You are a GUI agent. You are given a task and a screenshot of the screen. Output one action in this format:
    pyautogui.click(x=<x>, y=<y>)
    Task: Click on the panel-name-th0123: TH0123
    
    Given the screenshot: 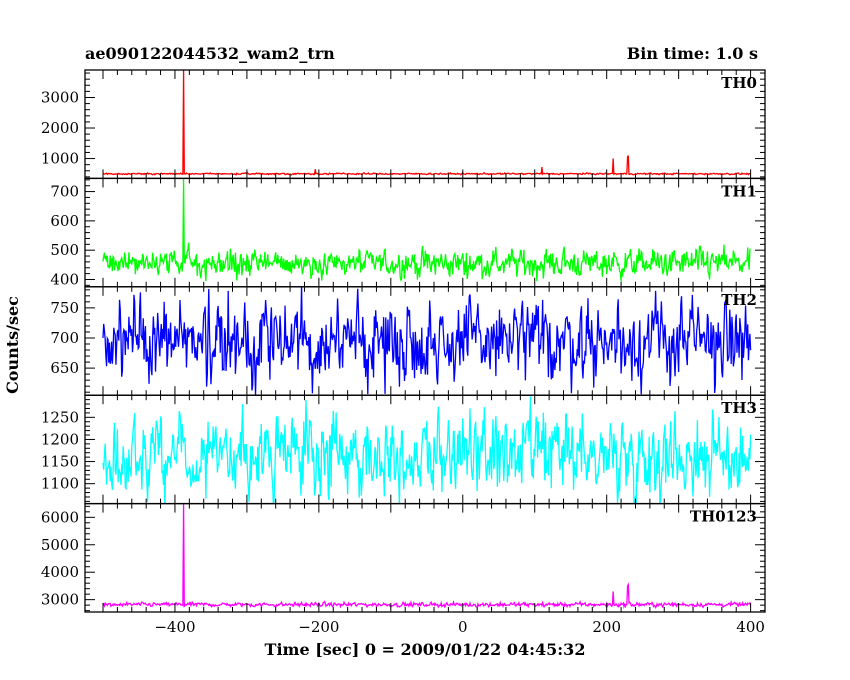 What is the action you would take?
    pyautogui.click(x=723, y=517)
    